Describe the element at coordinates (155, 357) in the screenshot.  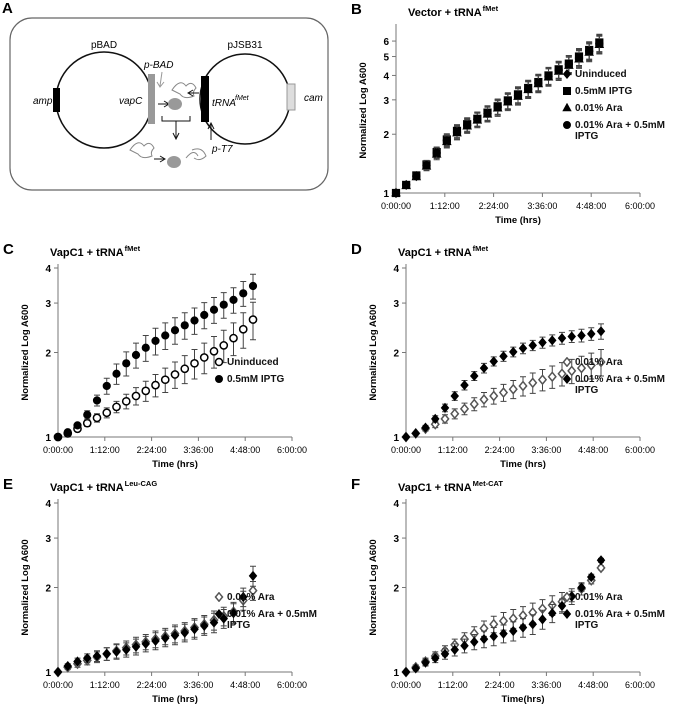
I see `series` at that location.